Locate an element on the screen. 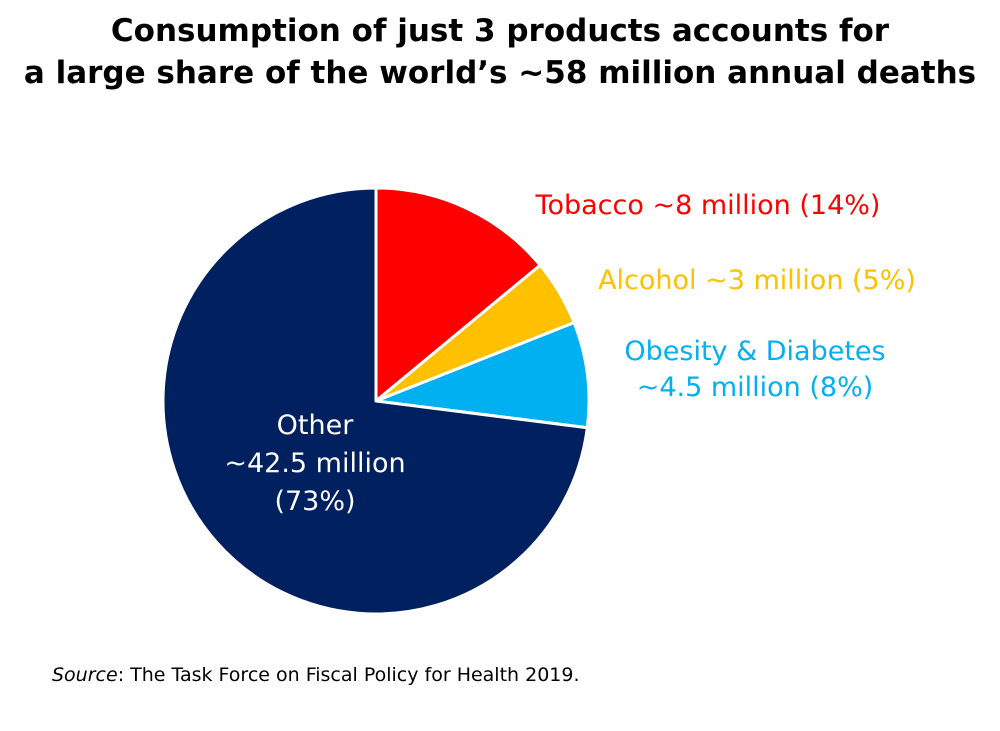 The image size is (1000, 731). slice-label-line: ~42.5 million is located at coordinates (314, 463).